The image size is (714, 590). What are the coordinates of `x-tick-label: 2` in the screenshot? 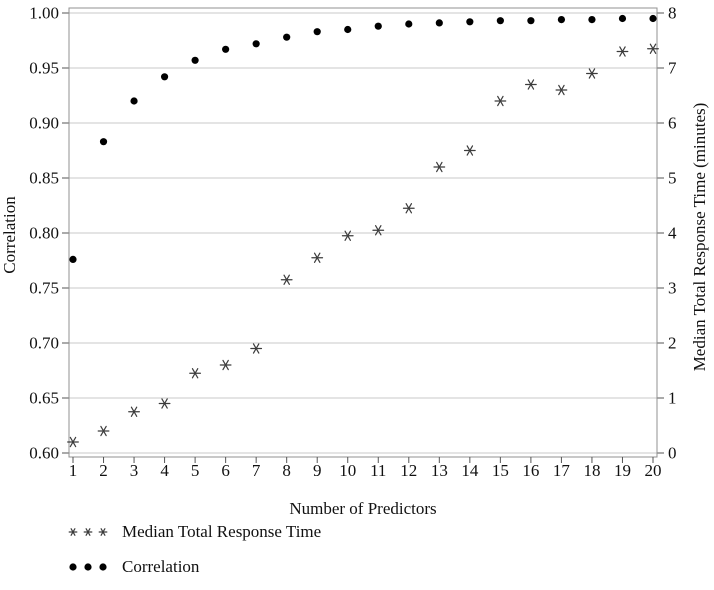 It's located at (103, 470).